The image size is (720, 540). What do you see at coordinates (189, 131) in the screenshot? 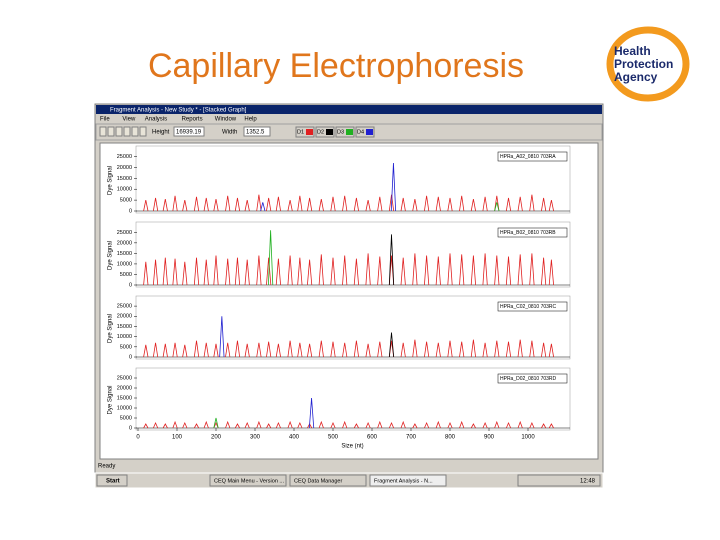
I see `height-field` at bounding box center [189, 131].